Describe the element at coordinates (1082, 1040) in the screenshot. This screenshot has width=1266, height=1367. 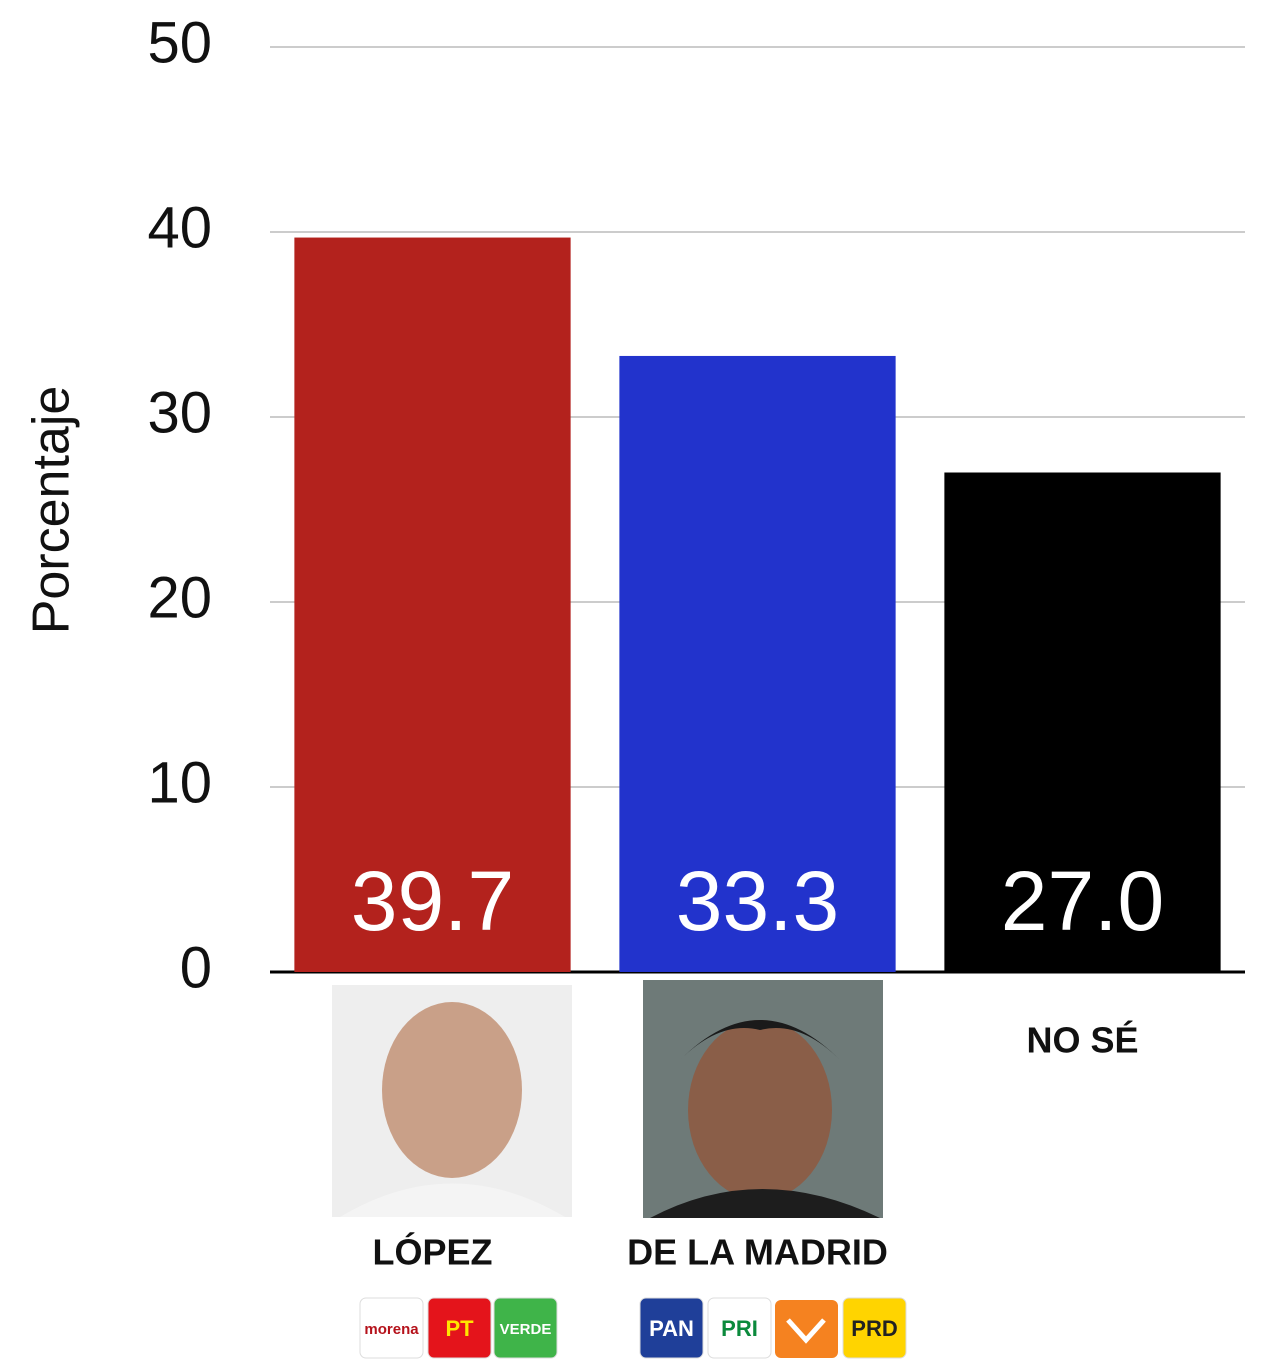
I see `x-tick-label: NO SÉ` at that location.